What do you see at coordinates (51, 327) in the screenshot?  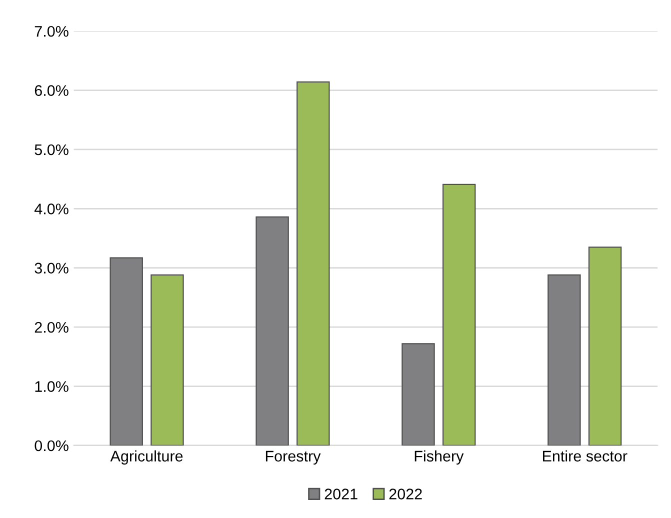 I see `y-tick-label: 2.0%` at bounding box center [51, 327].